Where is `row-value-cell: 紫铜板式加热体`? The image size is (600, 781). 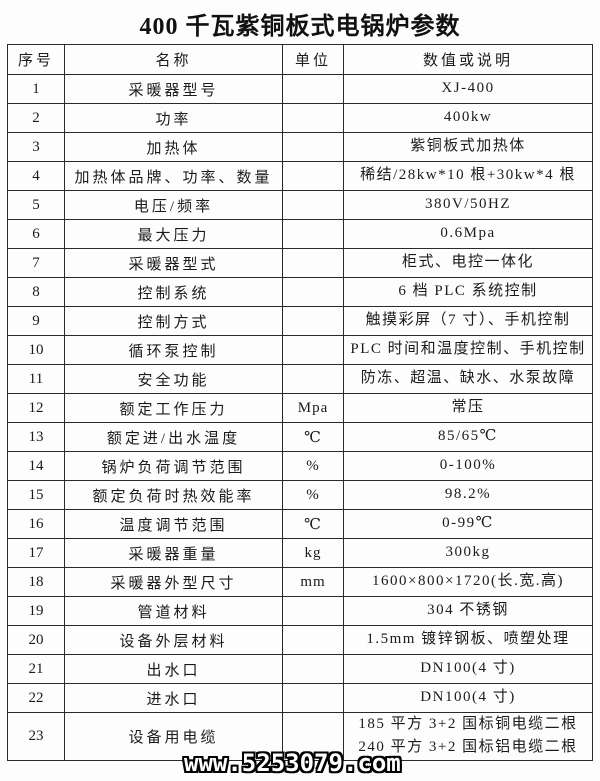
row-value-cell: 紫铜板式加热体 is located at coordinates (468, 147).